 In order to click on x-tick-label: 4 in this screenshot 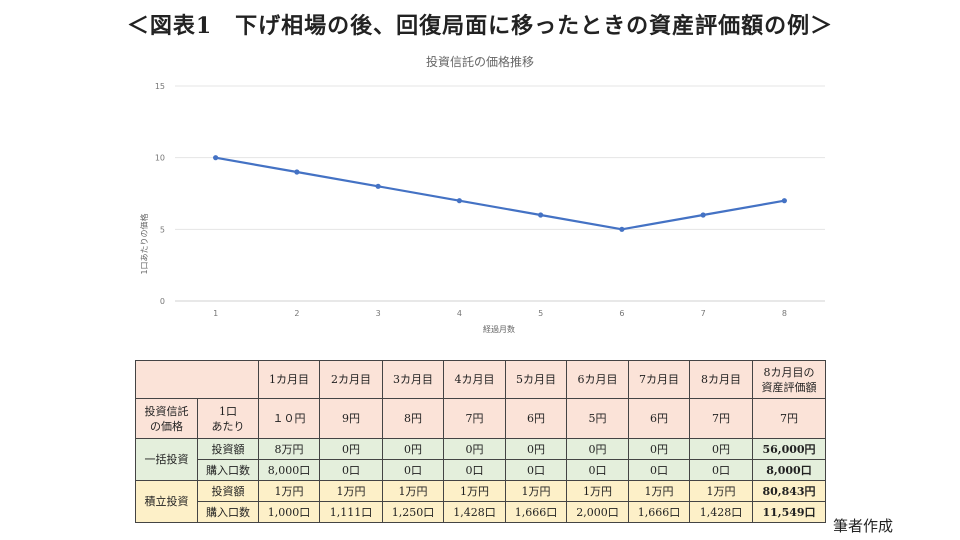, I will do `click(459, 313)`.